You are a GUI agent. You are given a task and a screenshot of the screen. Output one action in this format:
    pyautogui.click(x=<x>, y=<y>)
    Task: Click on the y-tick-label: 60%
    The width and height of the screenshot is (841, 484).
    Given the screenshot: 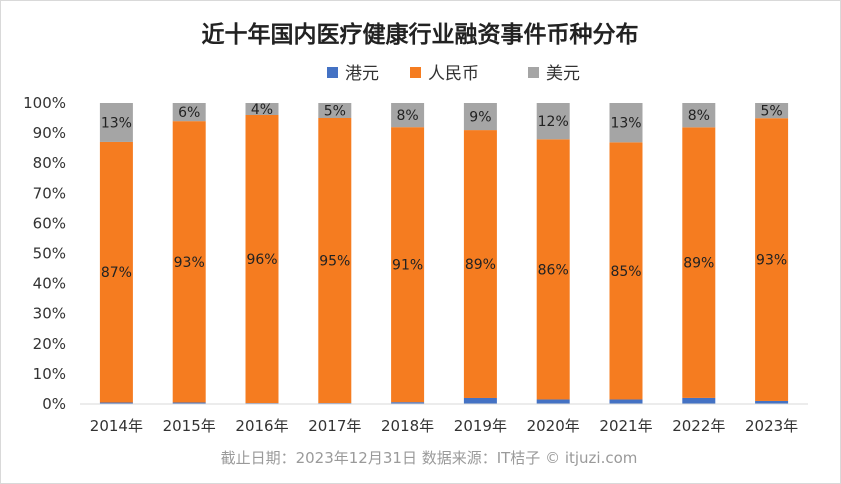 What is the action you would take?
    pyautogui.click(x=49, y=223)
    